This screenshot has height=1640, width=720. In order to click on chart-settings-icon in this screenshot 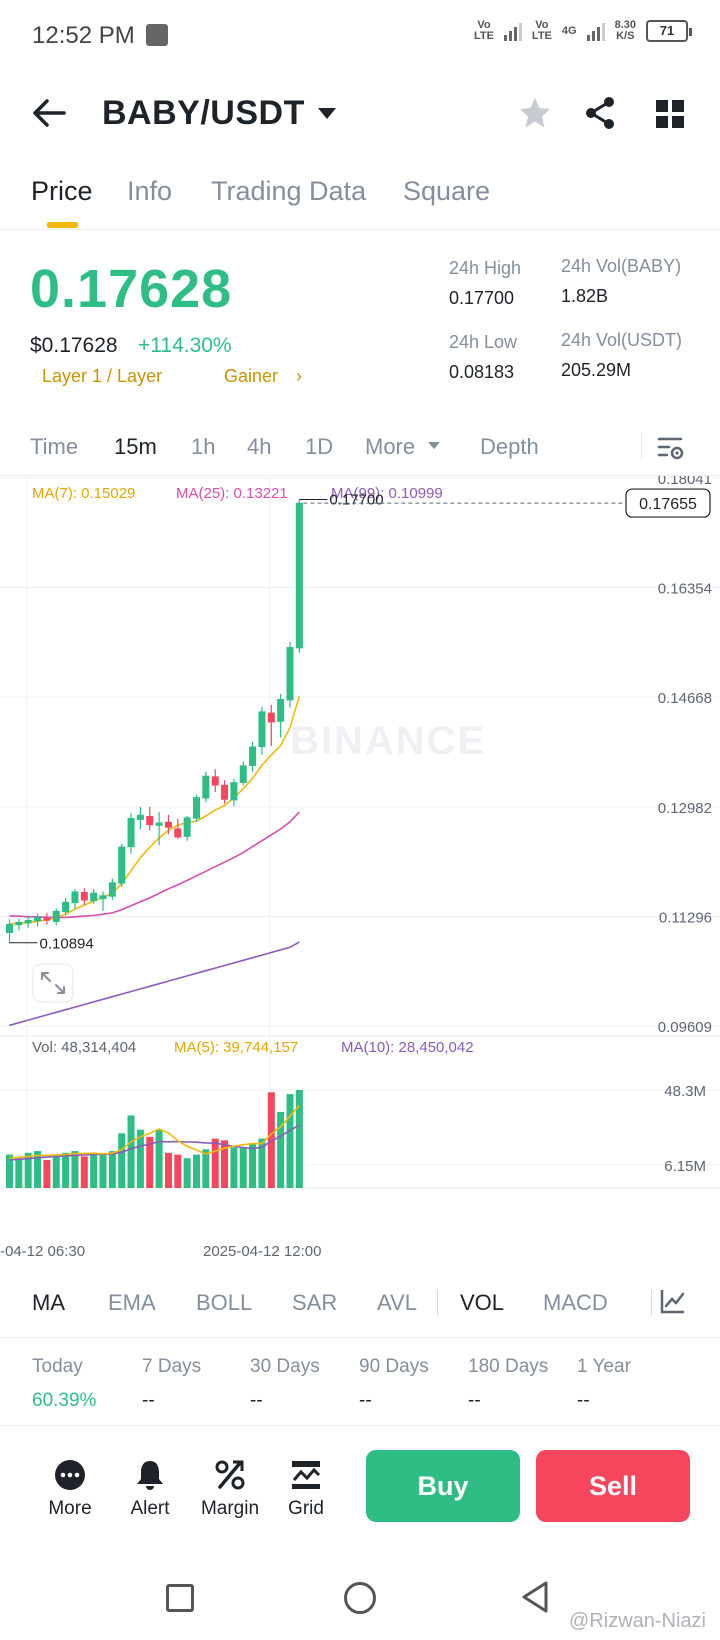, I will do `click(671, 448)`.